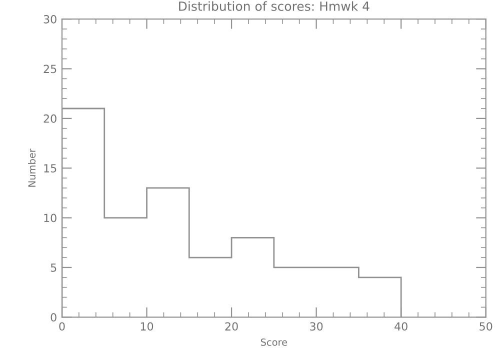 This screenshot has width=504, height=360. Describe the element at coordinates (62, 326) in the screenshot. I see `x-tick-label: 0` at that location.